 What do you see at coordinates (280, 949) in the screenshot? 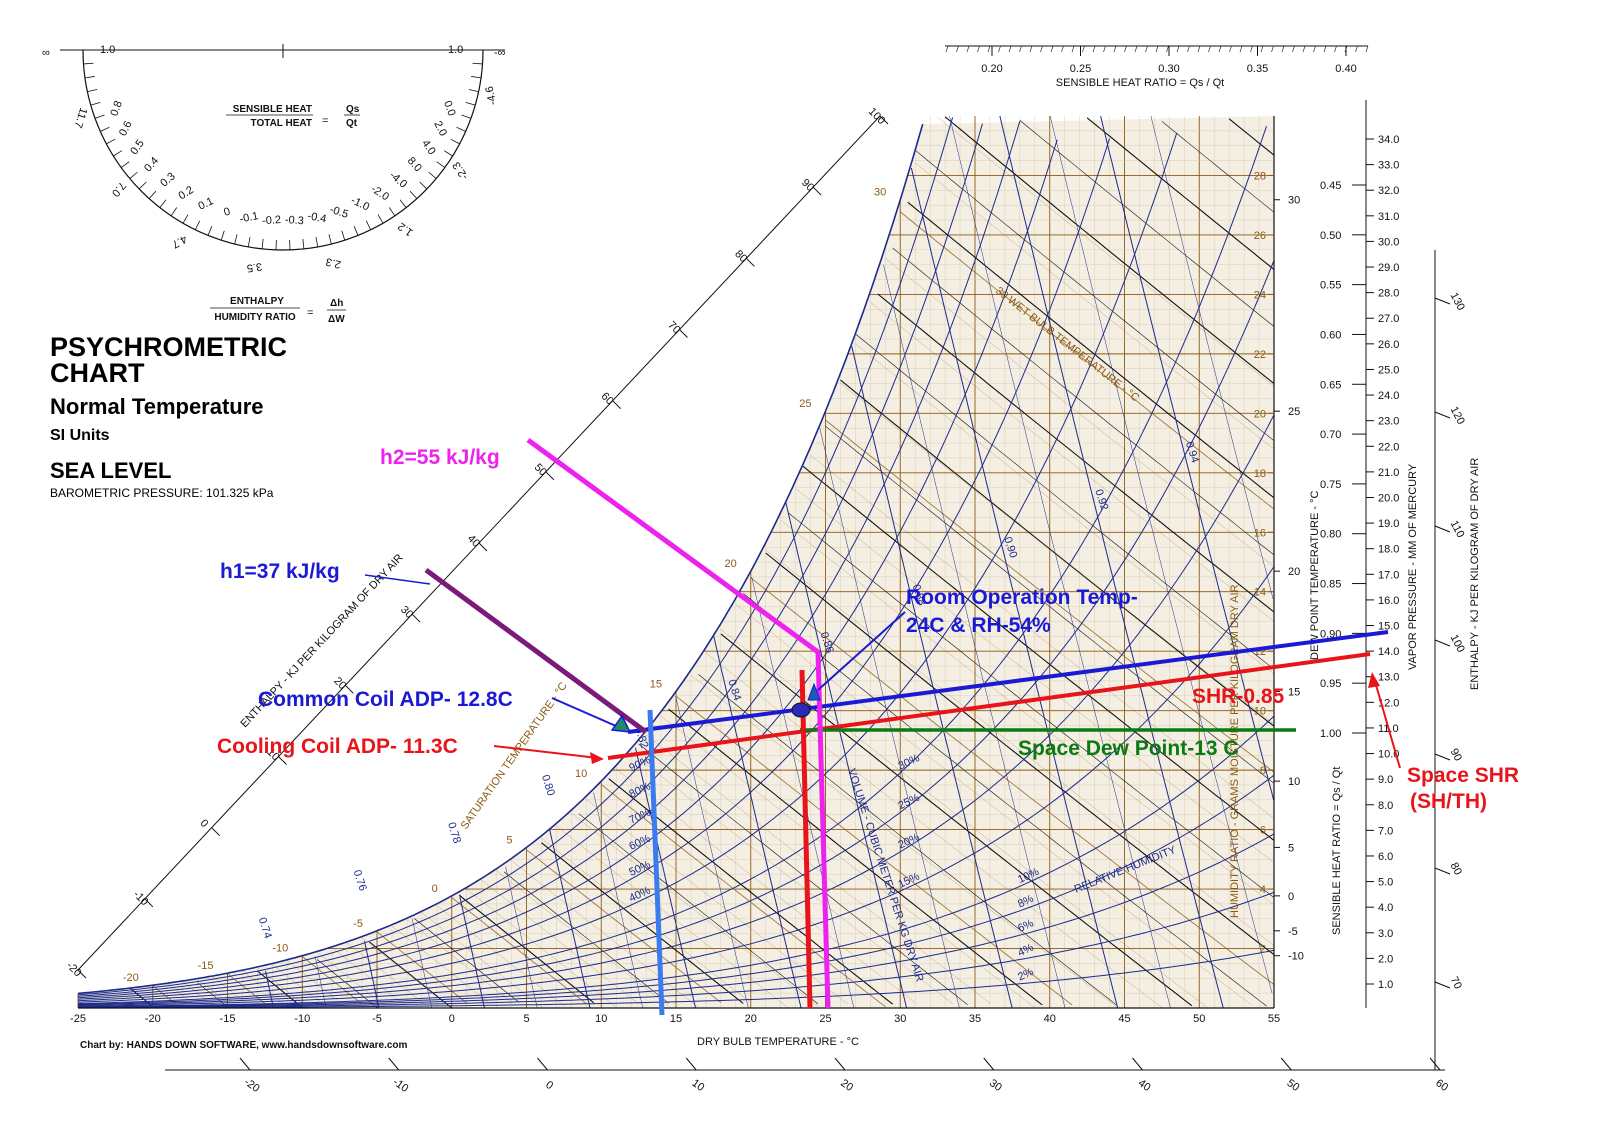
I see `saturation-tick-label: -10` at bounding box center [280, 949].